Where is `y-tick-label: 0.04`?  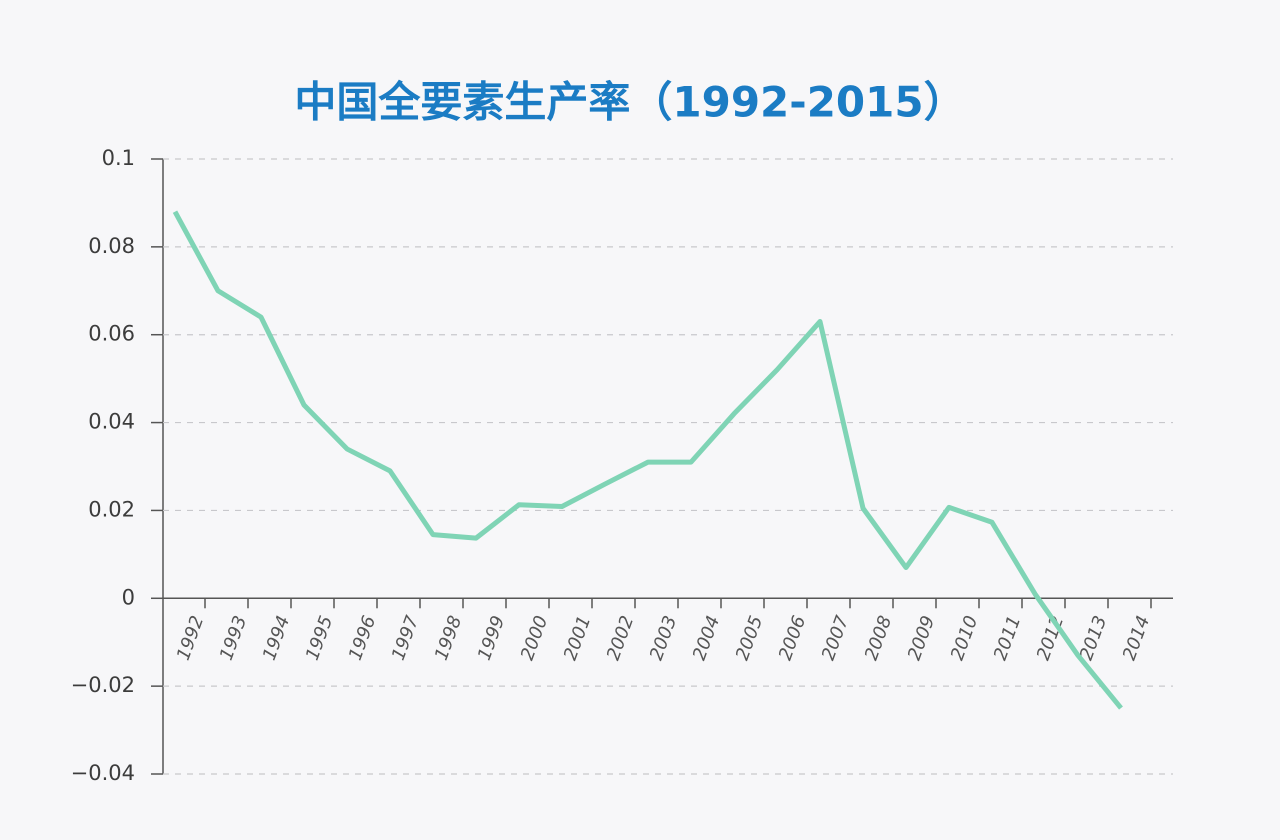 y-tick-label: 0.04 is located at coordinates (111, 422).